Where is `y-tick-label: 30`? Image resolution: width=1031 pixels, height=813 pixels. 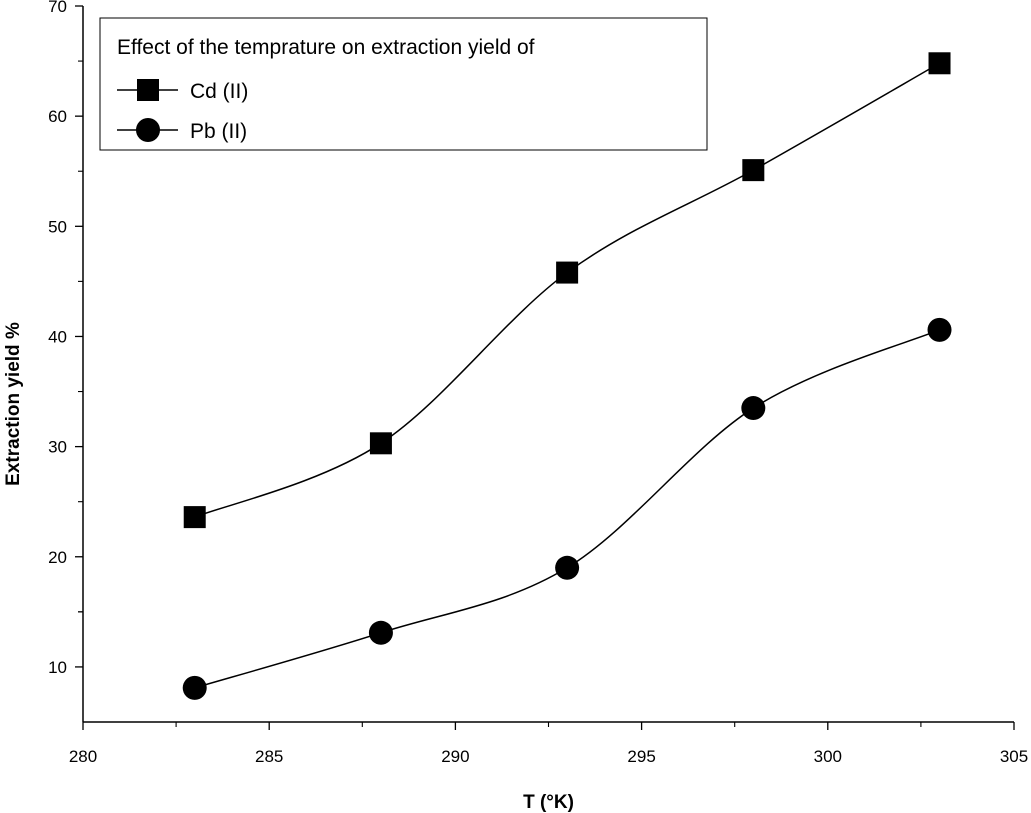
y-tick-label: 30 is located at coordinates (57, 447).